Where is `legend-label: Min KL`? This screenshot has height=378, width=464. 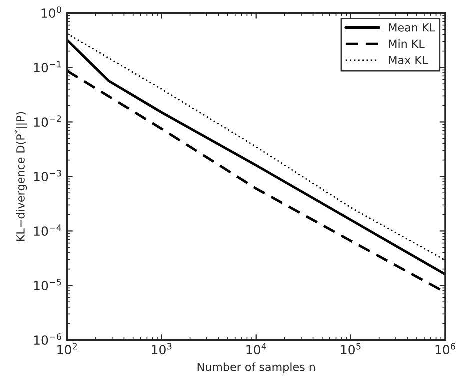 legend-label: Min KL is located at coordinates (407, 44).